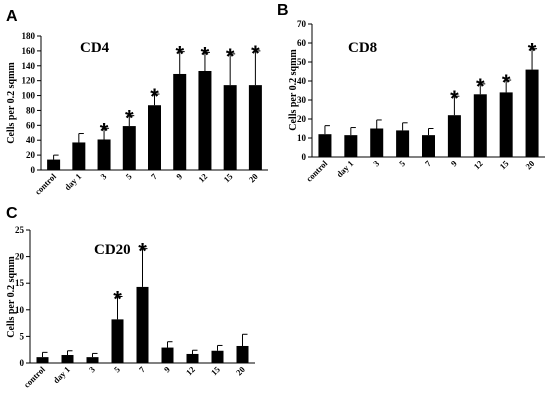 Image resolution: width=550 pixels, height=402 pixels. Describe the element at coordinates (31, 110) in the screenshot. I see `y-tick-label: 80` at that location.